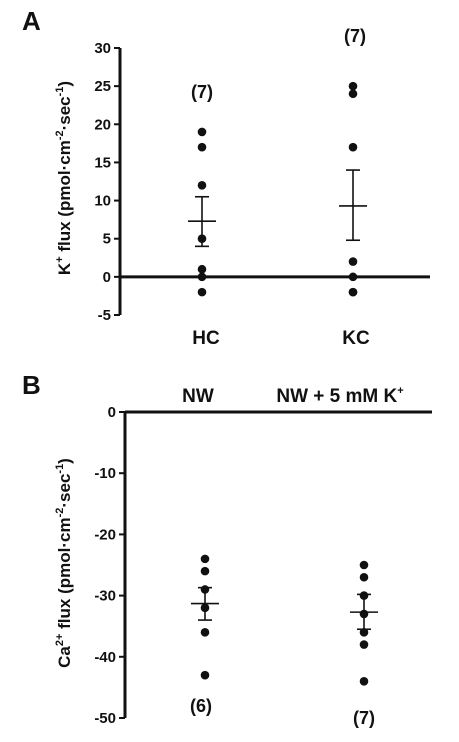 Image resolution: width=459 pixels, height=742 pixels. Describe the element at coordinates (105, 718) in the screenshot. I see `panel-b-tick-label: -50` at that location.